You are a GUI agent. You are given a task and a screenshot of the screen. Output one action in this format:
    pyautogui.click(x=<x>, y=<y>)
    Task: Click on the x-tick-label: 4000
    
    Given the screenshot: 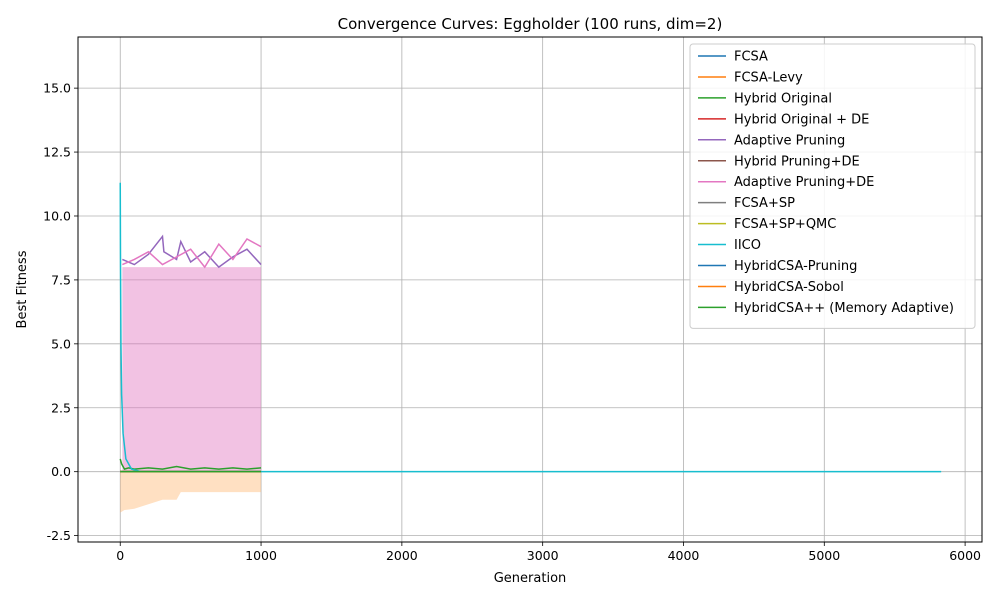 What is the action you would take?
    pyautogui.click(x=684, y=555)
    